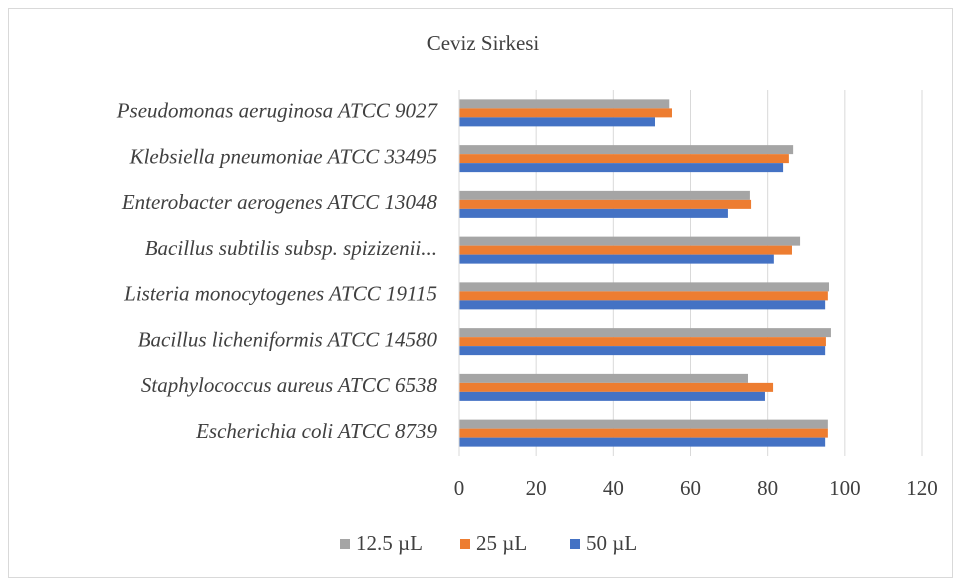 The height and width of the screenshot is (580, 962). What do you see at coordinates (277, 111) in the screenshot?
I see `y-tick-label: Pseudomonas aeruginosa ATCC 9027` at bounding box center [277, 111].